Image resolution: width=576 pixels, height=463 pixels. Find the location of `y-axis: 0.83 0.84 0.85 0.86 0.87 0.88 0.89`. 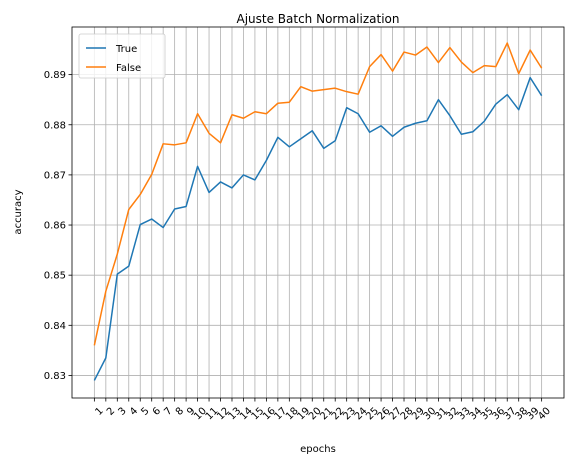

y-axis: 0.83 0.84 0.85 0.86 0.87 0.88 0.89 is located at coordinates (58, 226).